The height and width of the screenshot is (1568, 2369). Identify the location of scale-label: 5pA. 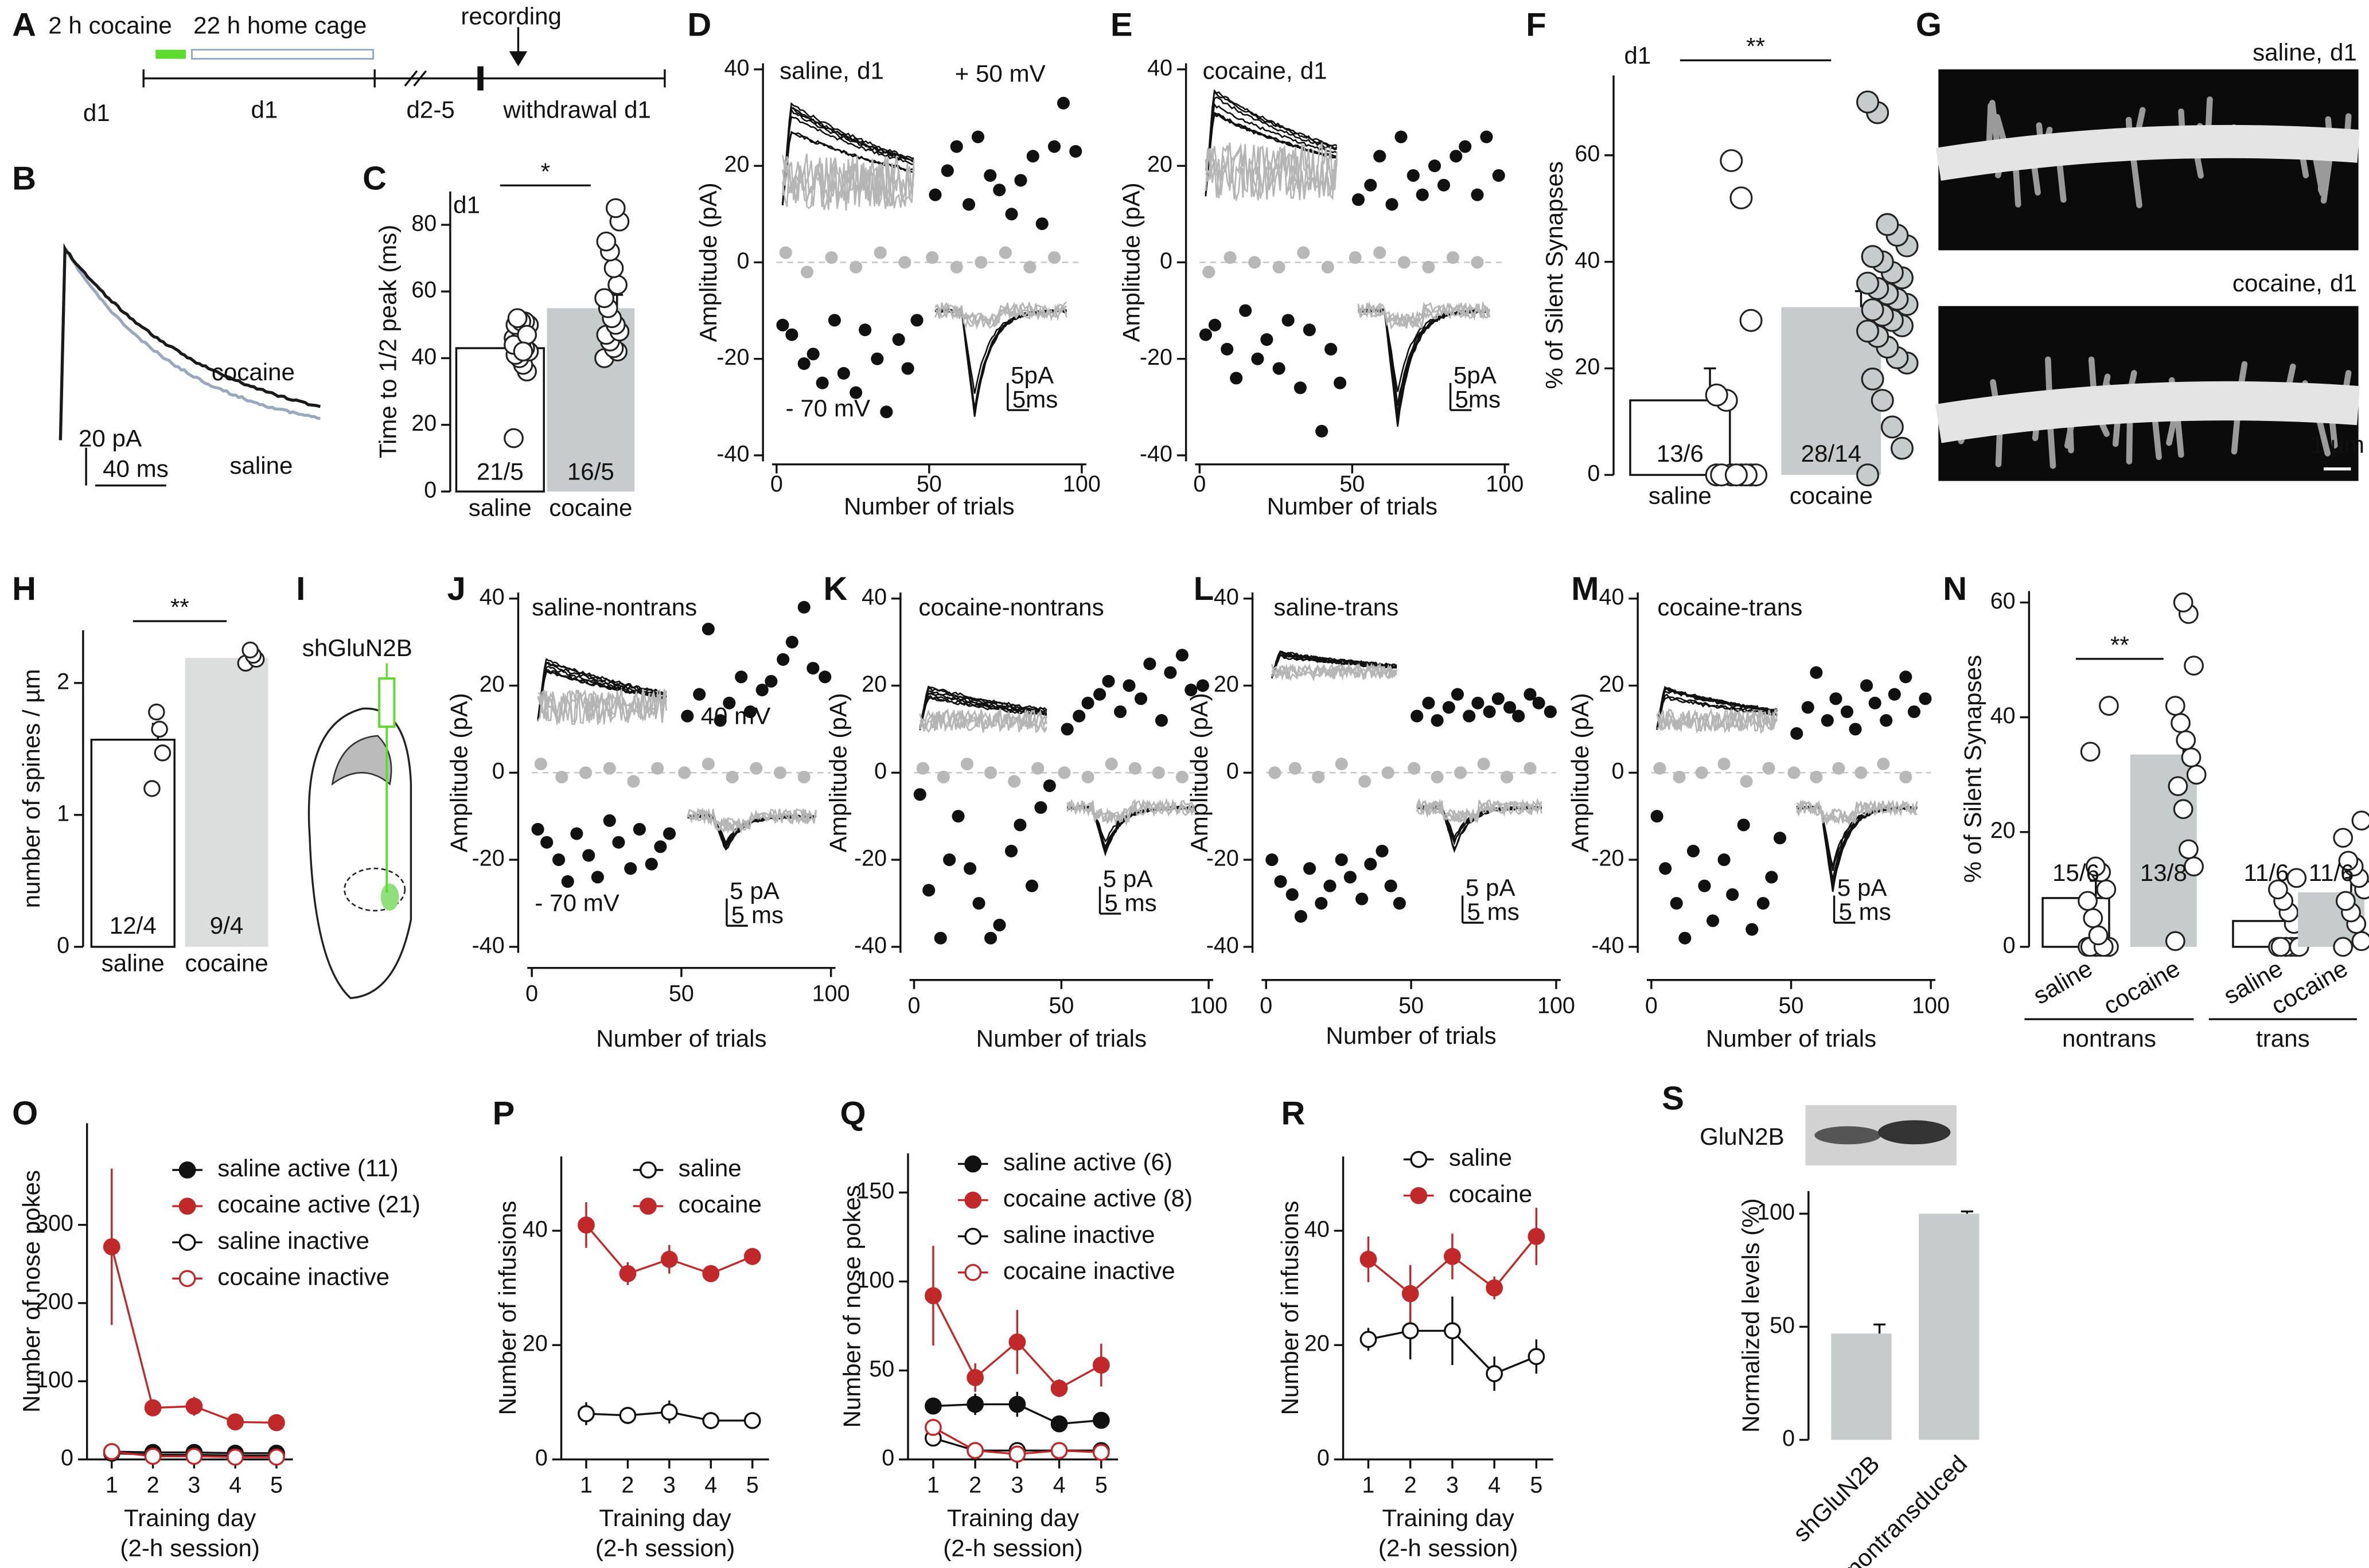
(1475, 374).